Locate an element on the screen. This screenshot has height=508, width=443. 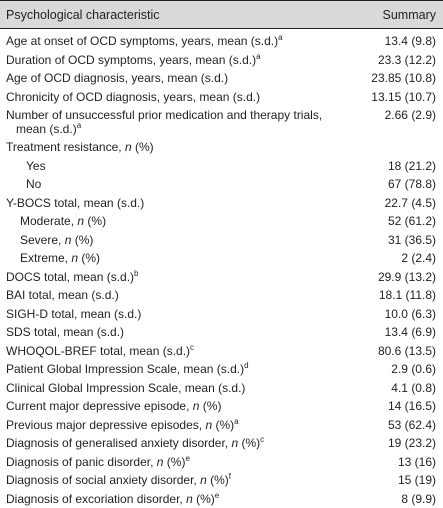
row-value: 52 (61.2) is located at coordinates (401, 221).